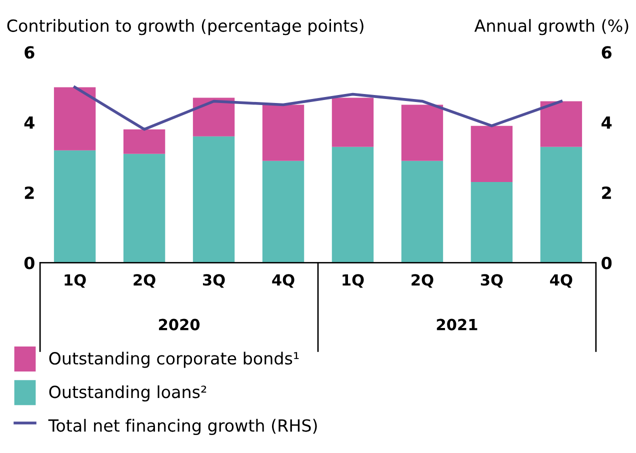 This screenshot has width=636, height=453. Describe the element at coordinates (457, 324) in the screenshot. I see `text: 2021` at that location.